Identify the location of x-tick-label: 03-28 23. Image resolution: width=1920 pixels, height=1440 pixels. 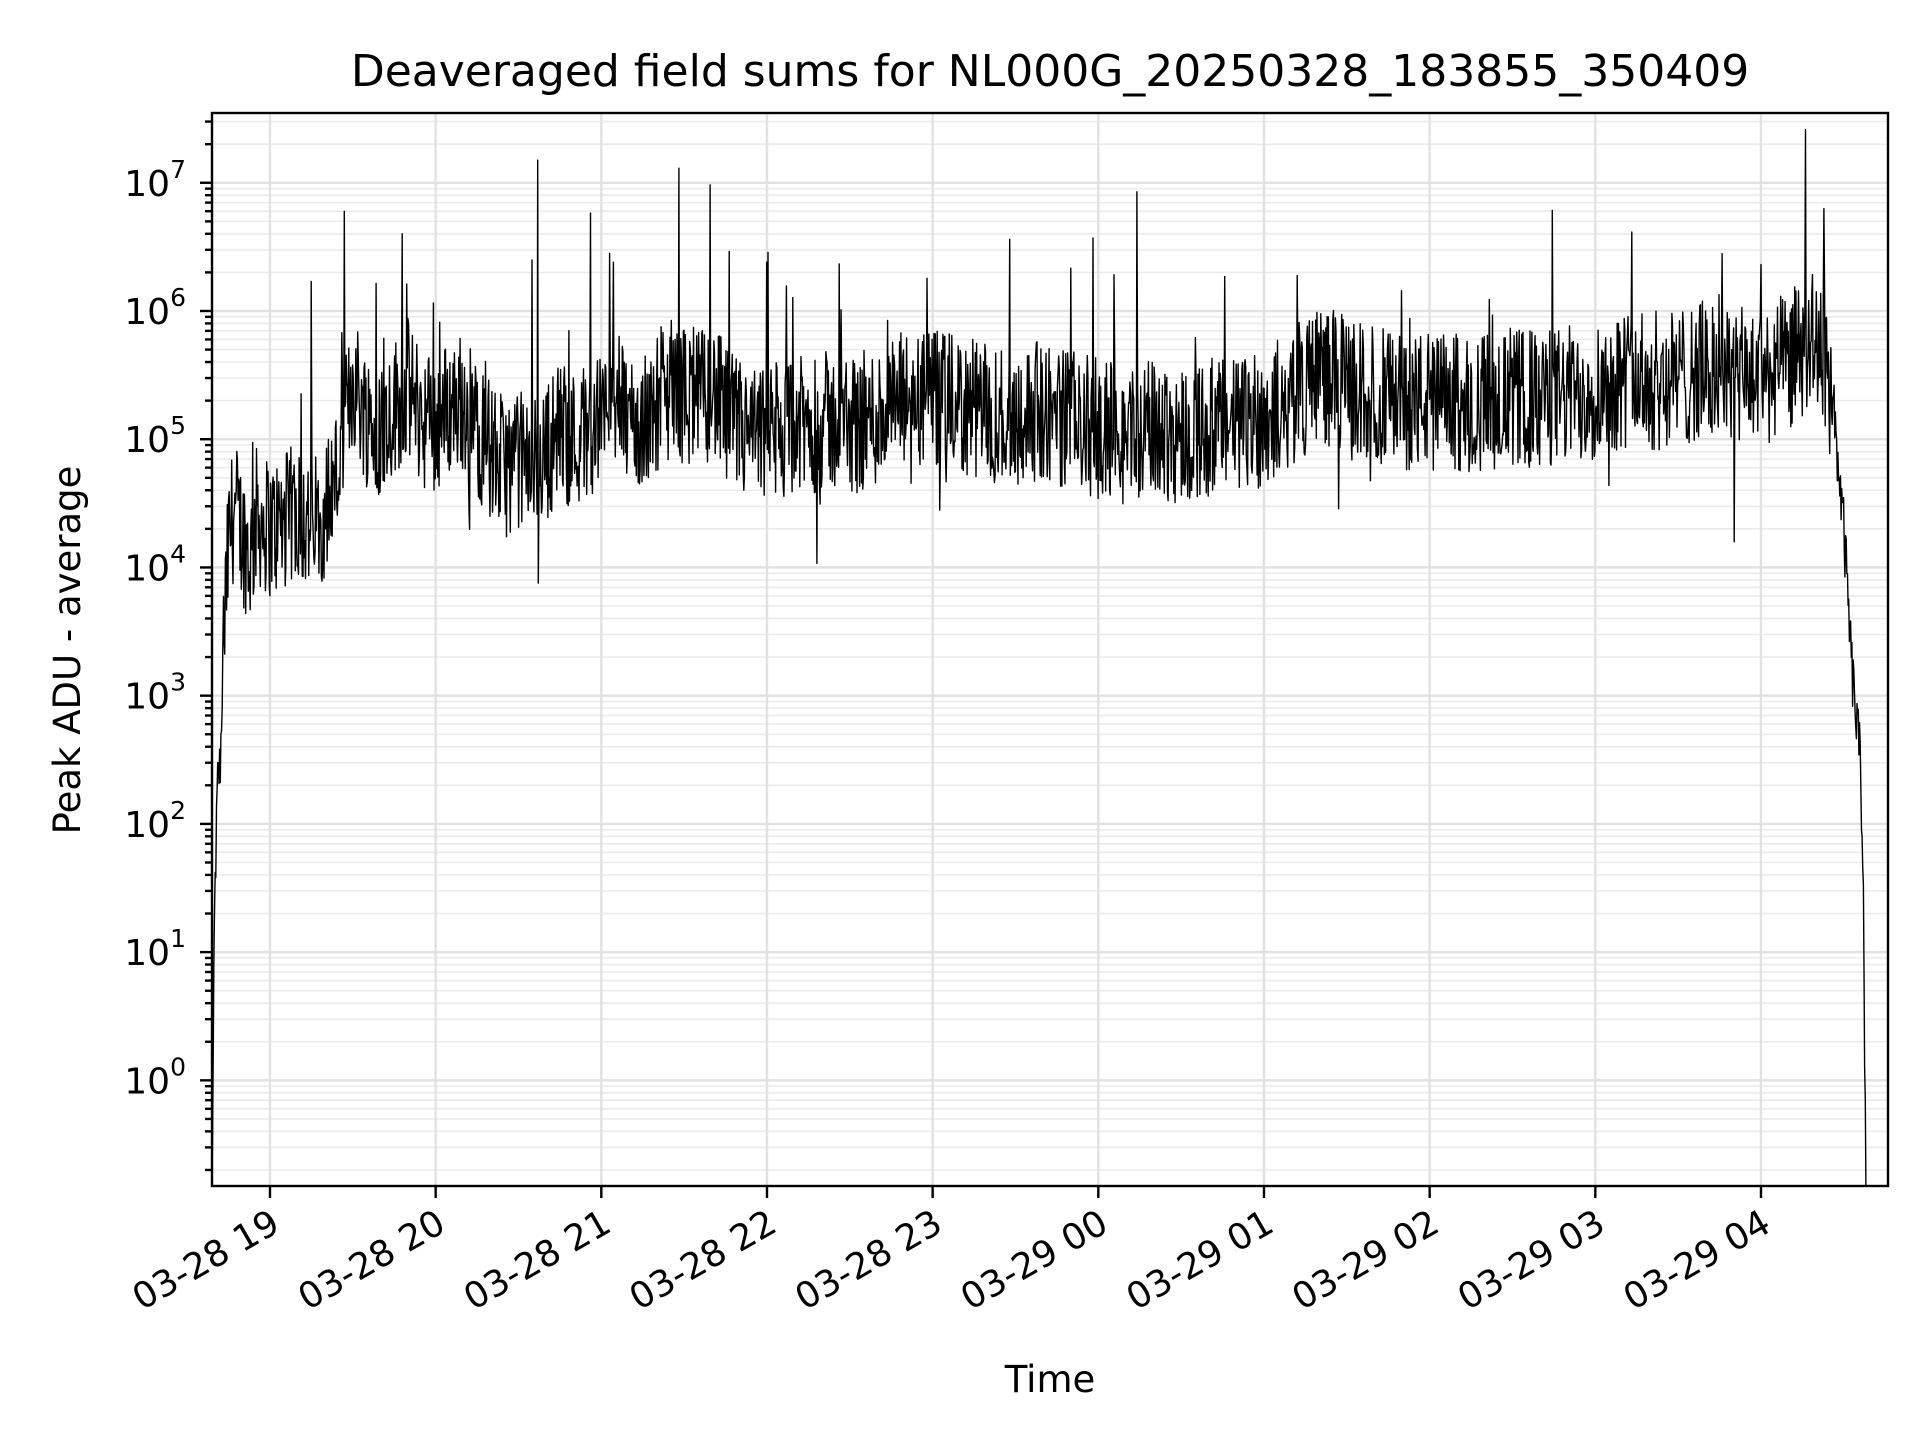
(868, 1260).